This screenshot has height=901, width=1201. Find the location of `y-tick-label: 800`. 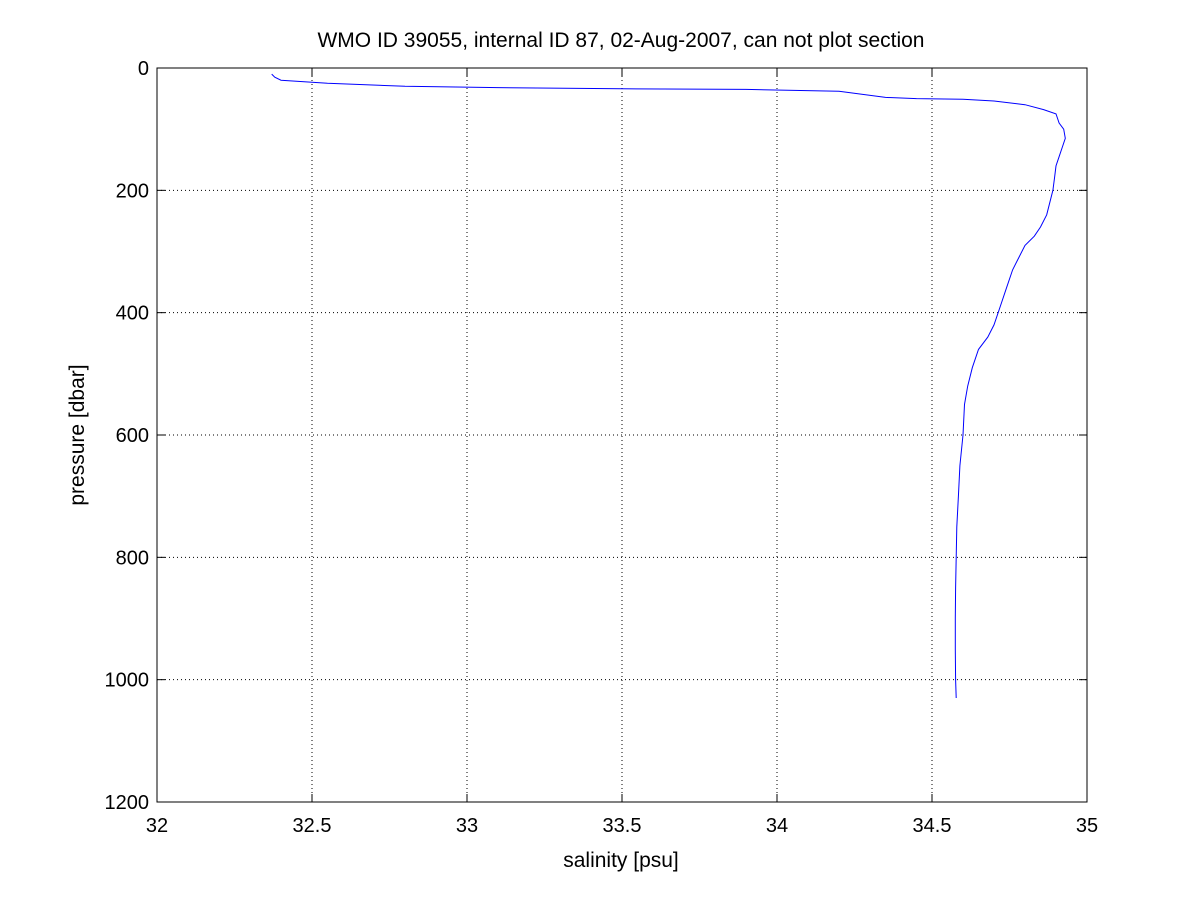

y-tick-label: 800 is located at coordinates (132, 558).